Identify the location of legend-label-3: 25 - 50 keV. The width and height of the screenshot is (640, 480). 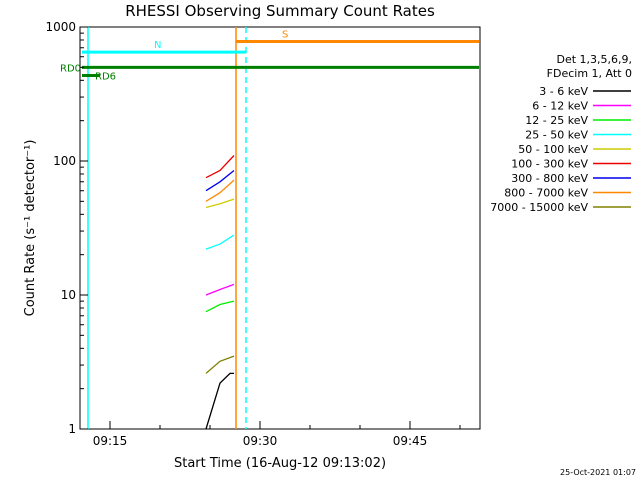
(556, 135).